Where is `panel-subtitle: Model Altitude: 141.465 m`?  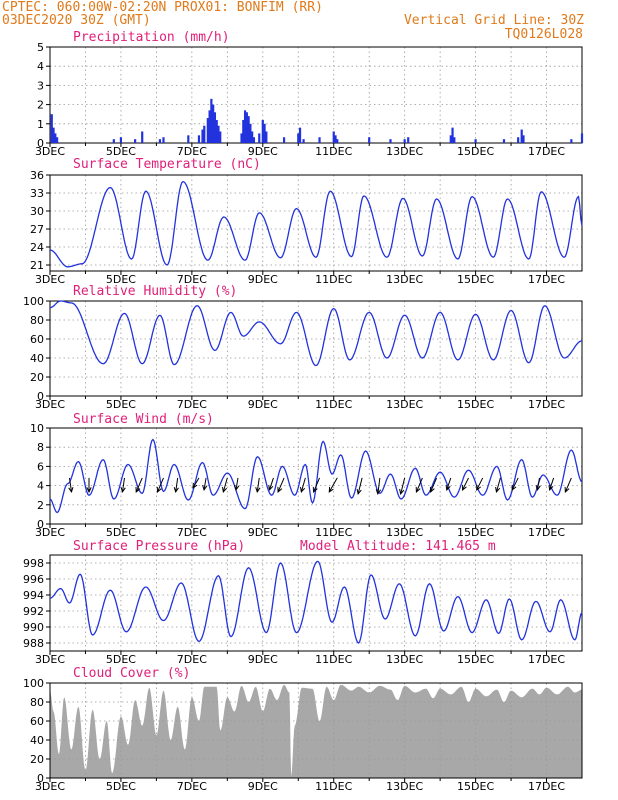 panel-subtitle: Model Altitude: 141.465 m is located at coordinates (398, 546).